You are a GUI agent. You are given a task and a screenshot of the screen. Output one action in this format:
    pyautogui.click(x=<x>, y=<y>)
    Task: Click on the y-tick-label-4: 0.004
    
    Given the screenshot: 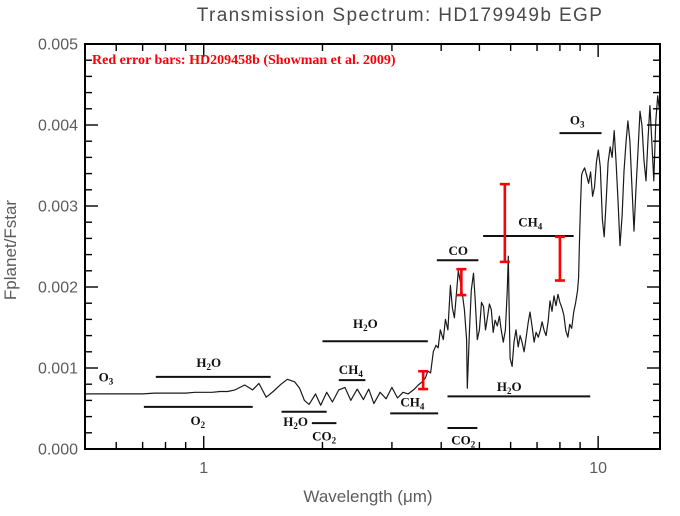 What is the action you would take?
    pyautogui.click(x=58, y=126)
    